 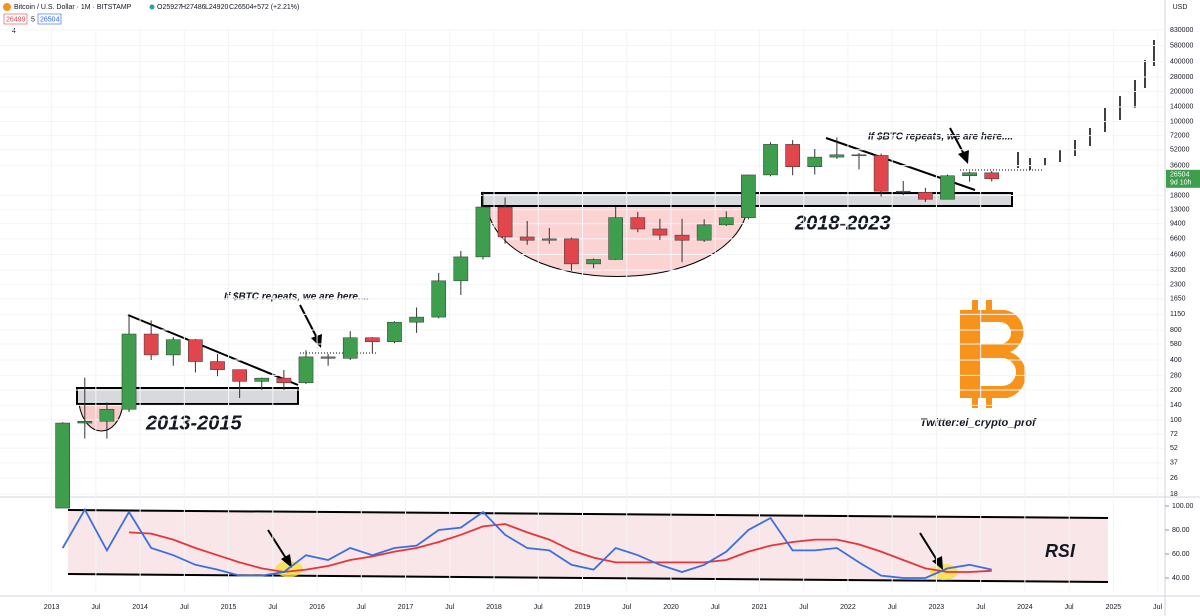 I want to click on indicators-count: 4, so click(x=14, y=31).